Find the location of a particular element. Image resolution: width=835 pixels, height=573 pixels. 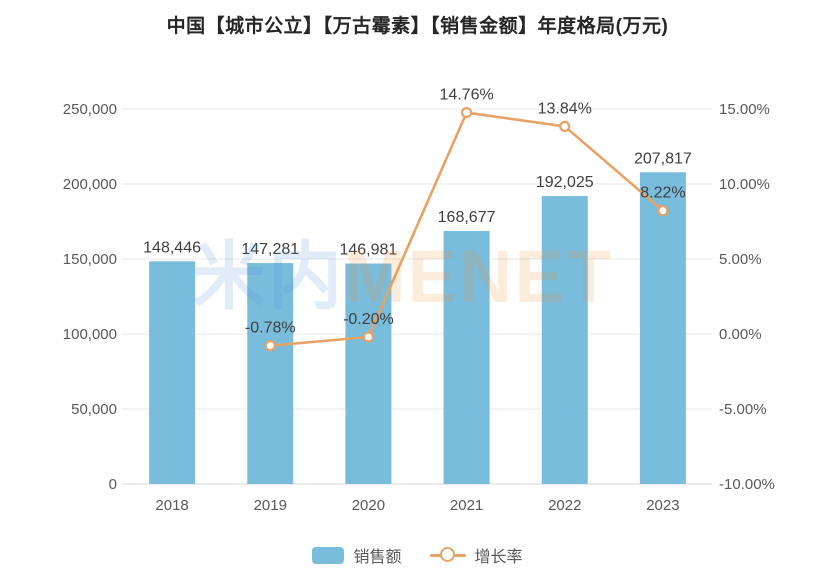

legend-item-sales: 销售额 is located at coordinates (357, 555).